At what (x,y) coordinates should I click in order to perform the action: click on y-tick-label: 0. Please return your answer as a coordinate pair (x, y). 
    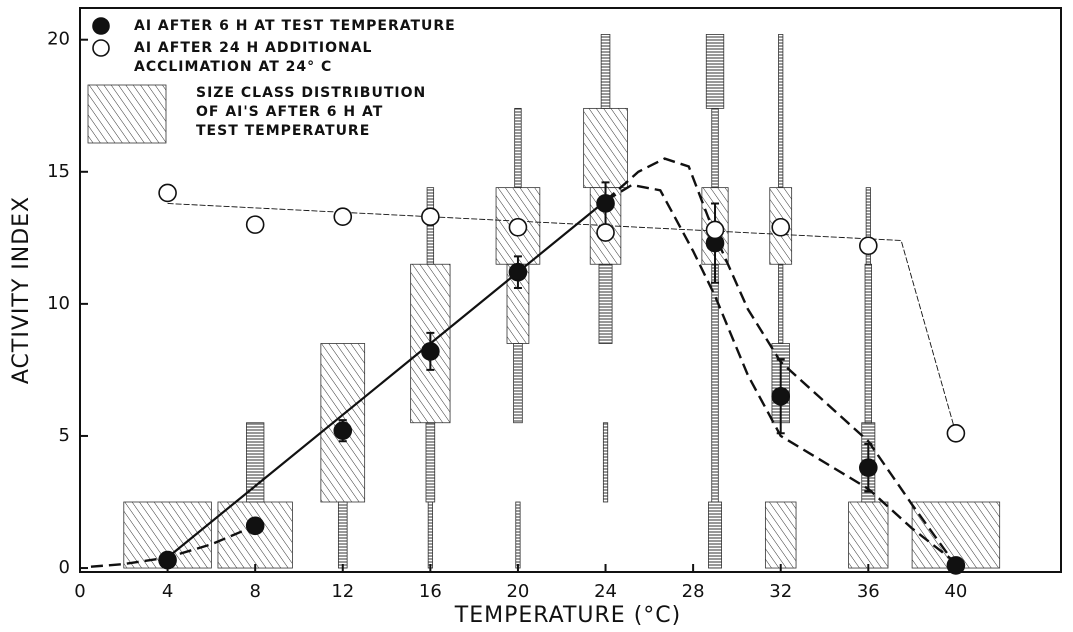
    Looking at the image, I should click on (64, 567).